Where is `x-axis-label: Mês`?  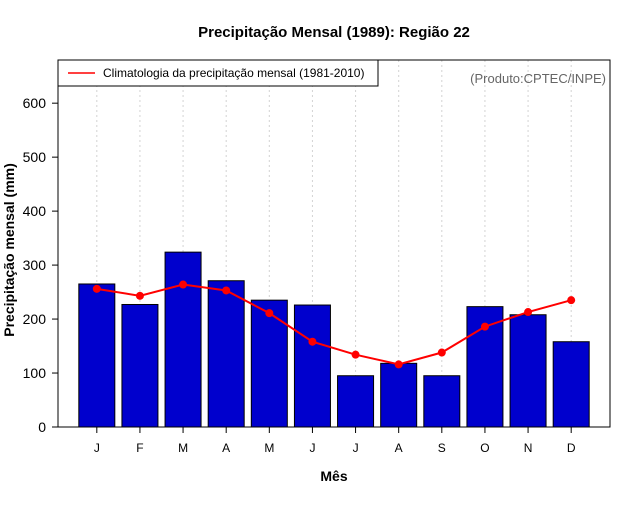
x-axis-label: Mês is located at coordinates (333, 476).